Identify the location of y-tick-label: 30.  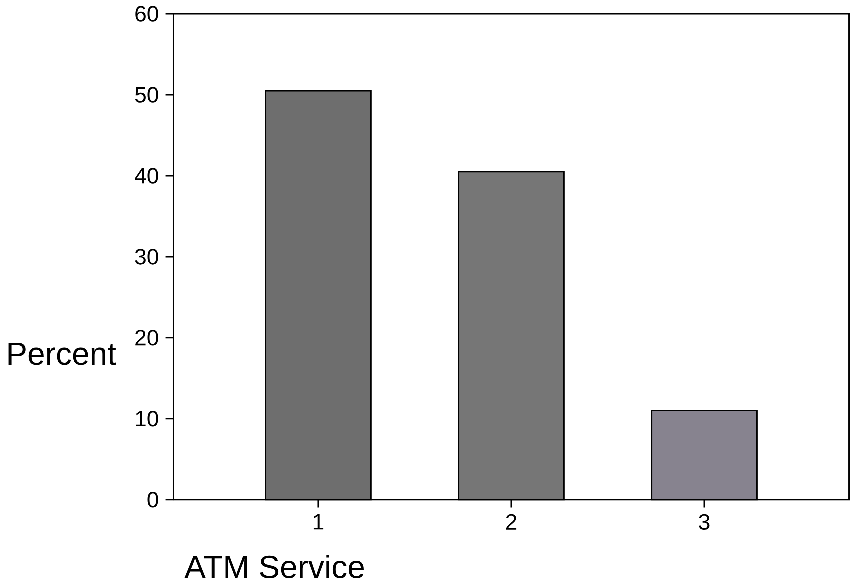
(146, 257).